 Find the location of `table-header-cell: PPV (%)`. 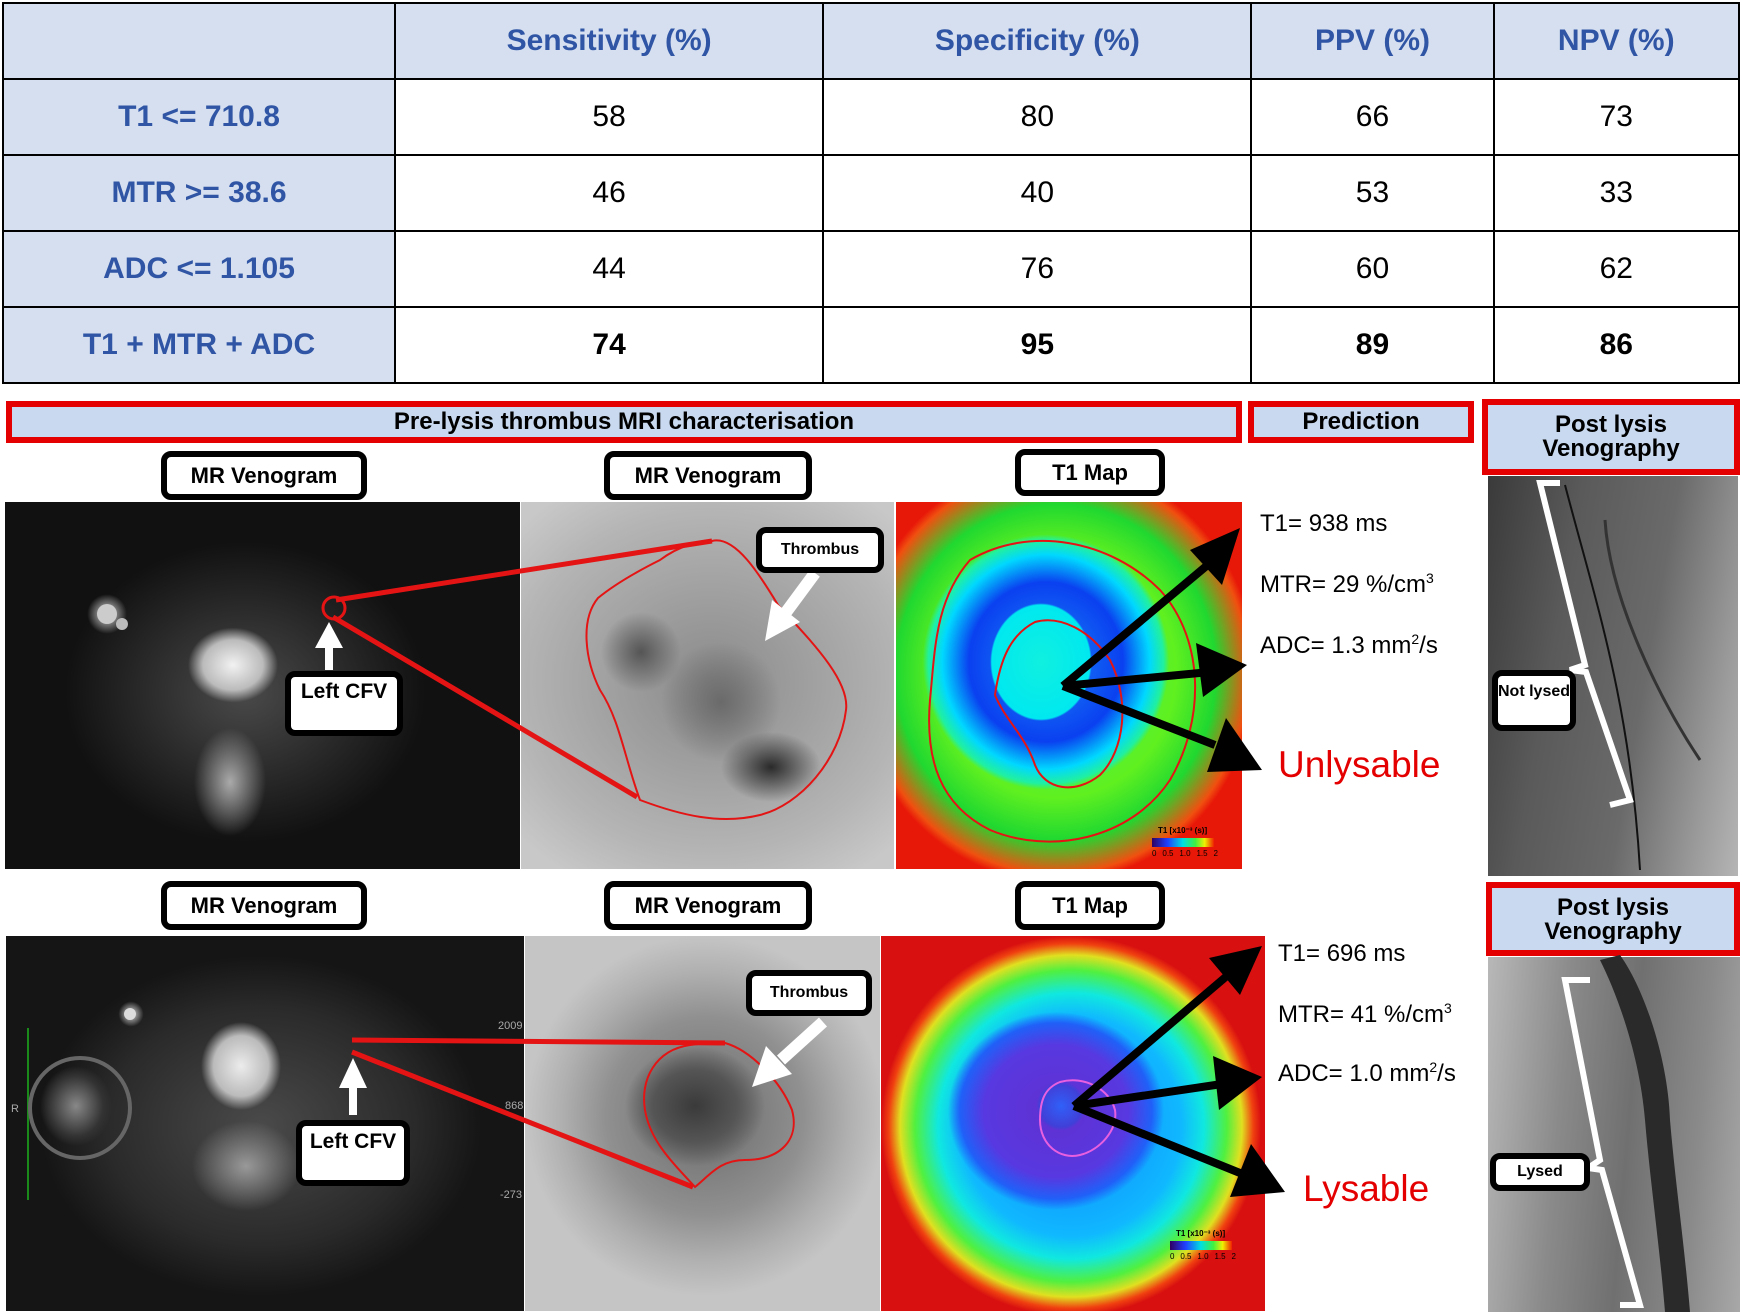

table-header-cell: PPV (%) is located at coordinates (1372, 41).